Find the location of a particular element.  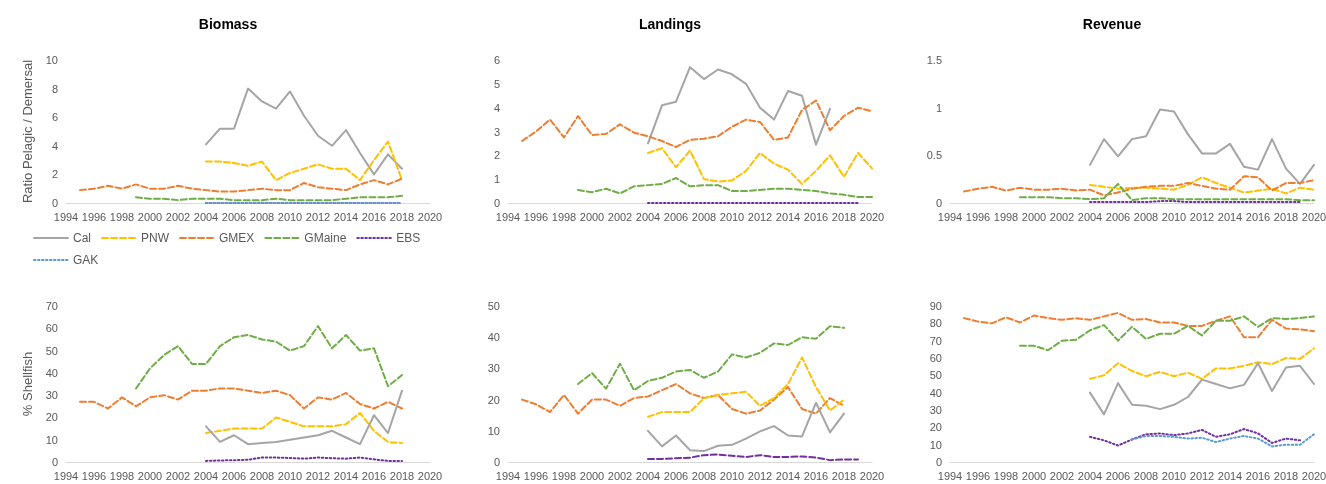

y-tick-label: 0.5 is located at coordinates (934, 155).